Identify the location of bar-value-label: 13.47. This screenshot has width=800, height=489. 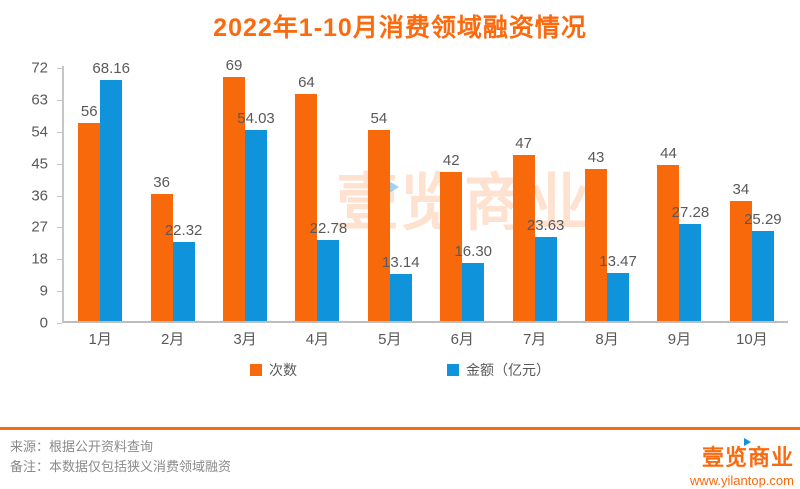
(618, 262).